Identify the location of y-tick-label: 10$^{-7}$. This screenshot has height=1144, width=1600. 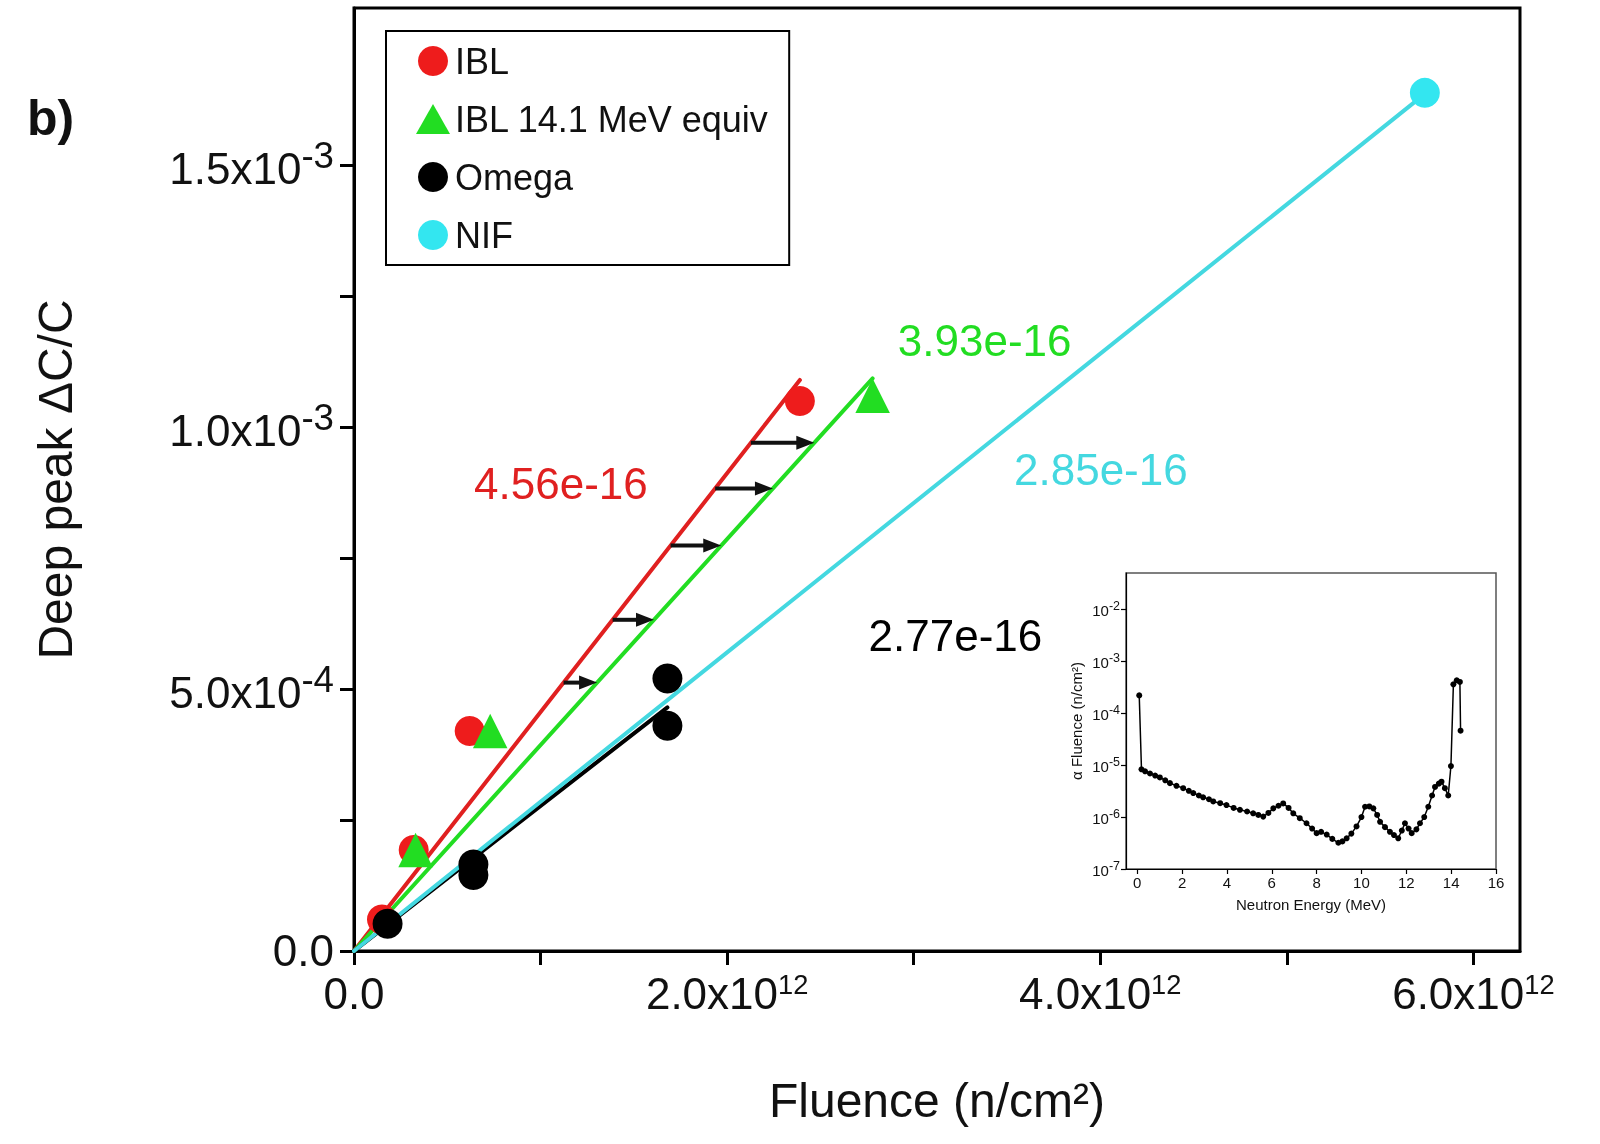
(1106, 869).